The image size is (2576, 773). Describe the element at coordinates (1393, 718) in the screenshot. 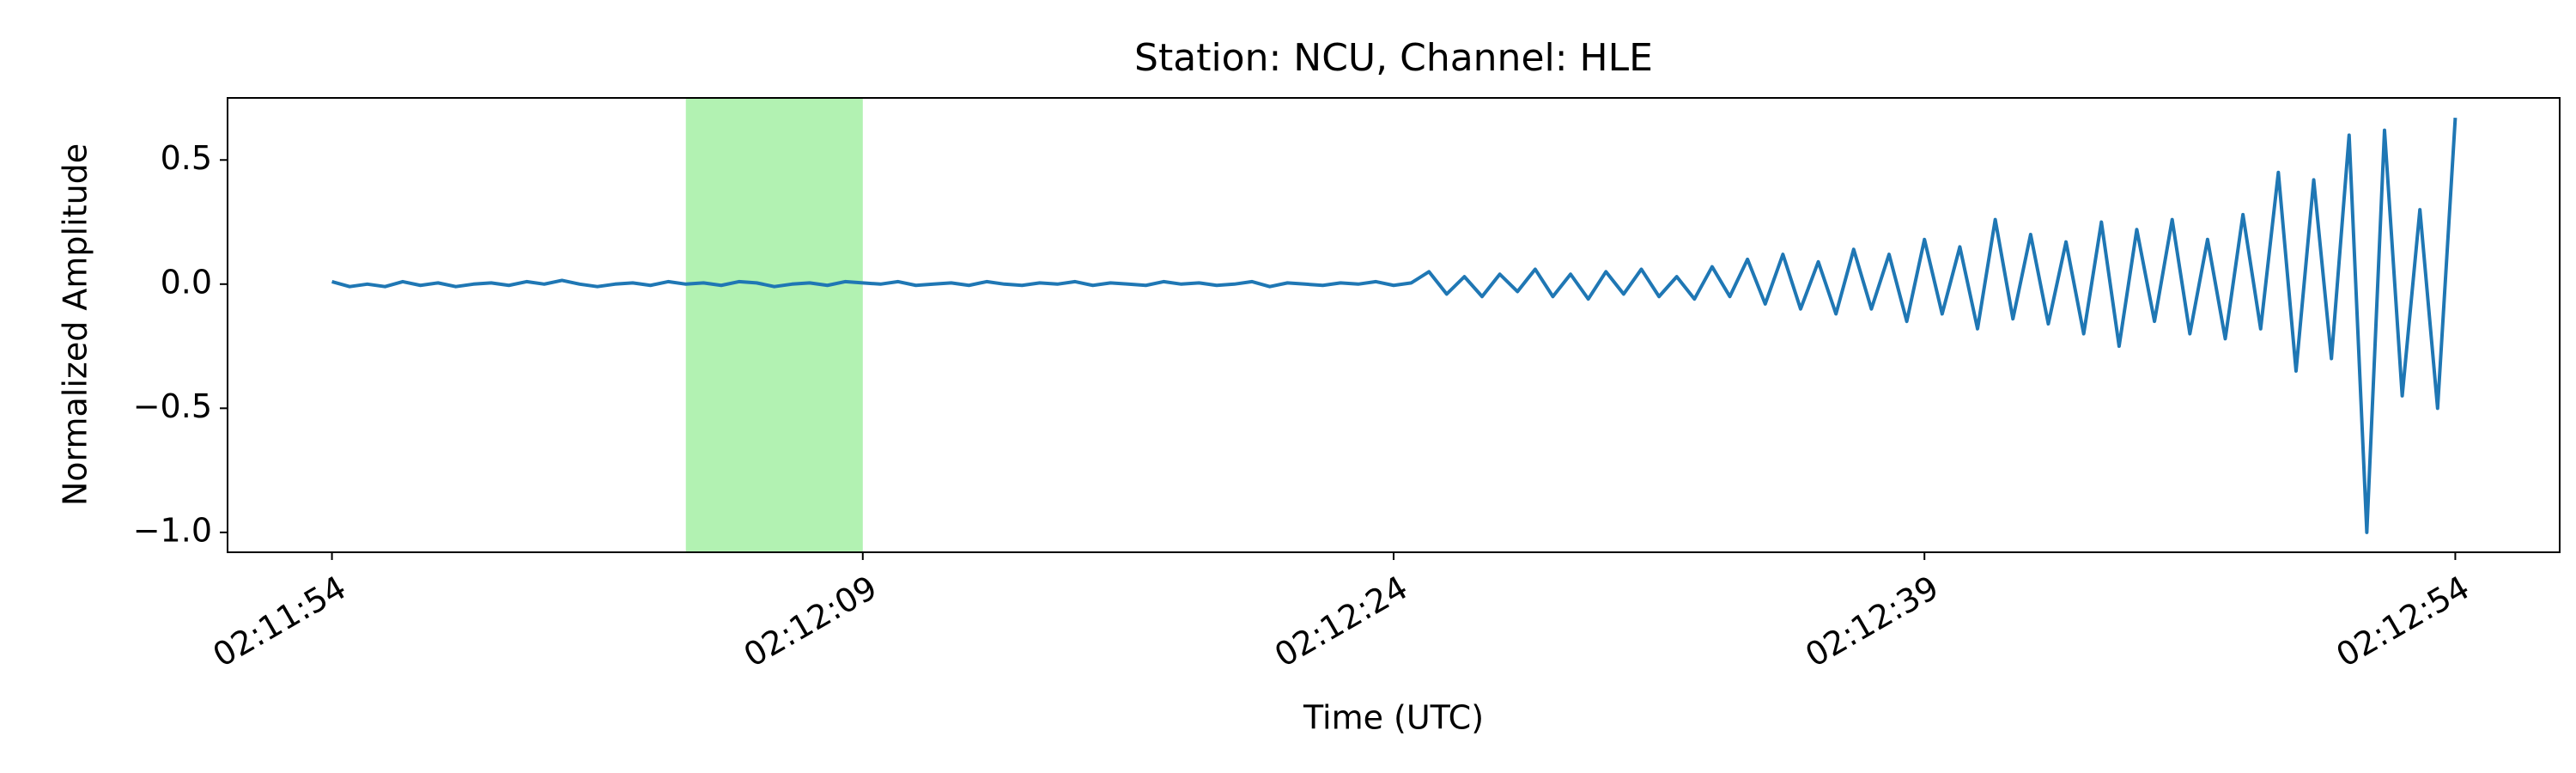

I see `x-axis-label: Time (UTC)` at that location.